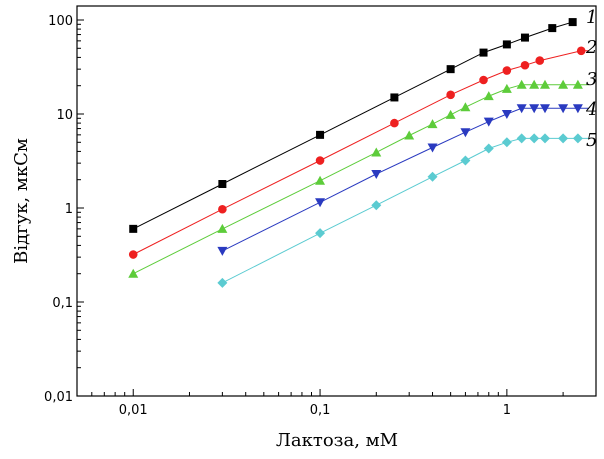  I want to click on series-labels: 1 2 3 4 5, so click(591, 79).